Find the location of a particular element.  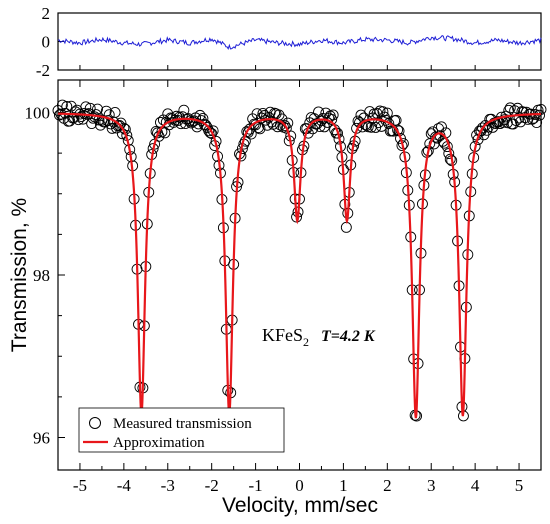

legend-marker-measured is located at coordinates (95, 423).